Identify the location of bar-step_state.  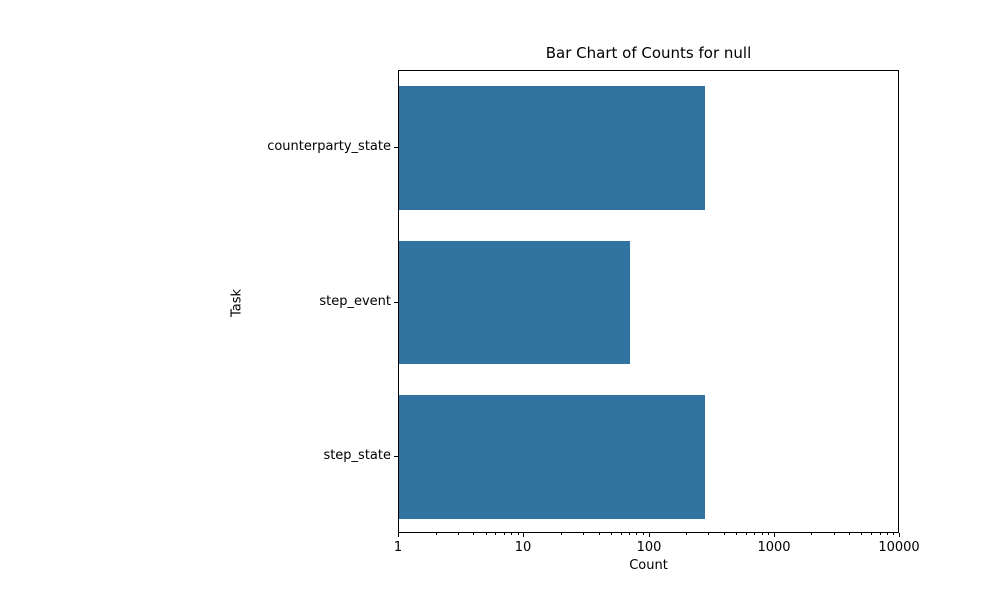
(552, 457).